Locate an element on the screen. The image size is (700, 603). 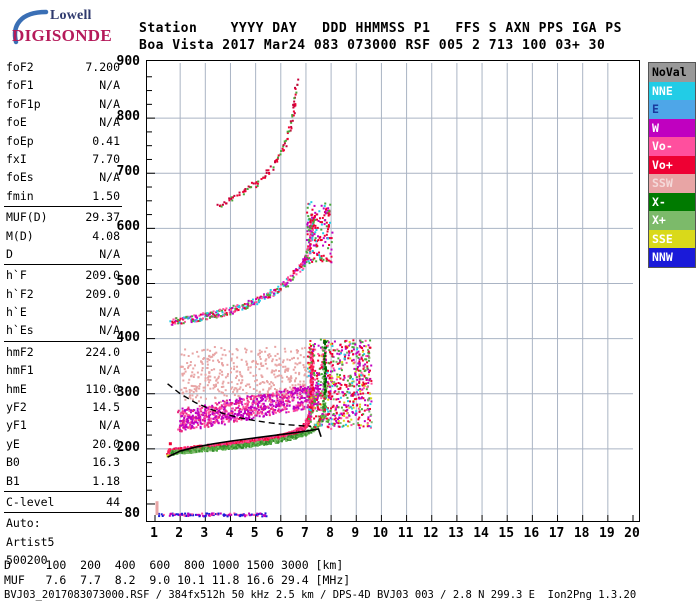
param-value: 209.0 is located at coordinates (102, 275).